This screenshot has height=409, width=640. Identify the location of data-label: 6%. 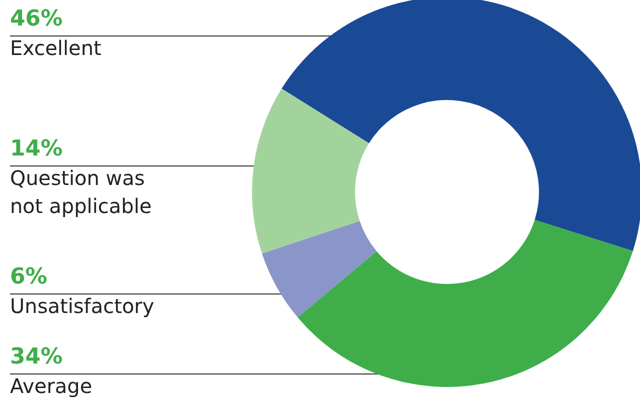
(29, 277).